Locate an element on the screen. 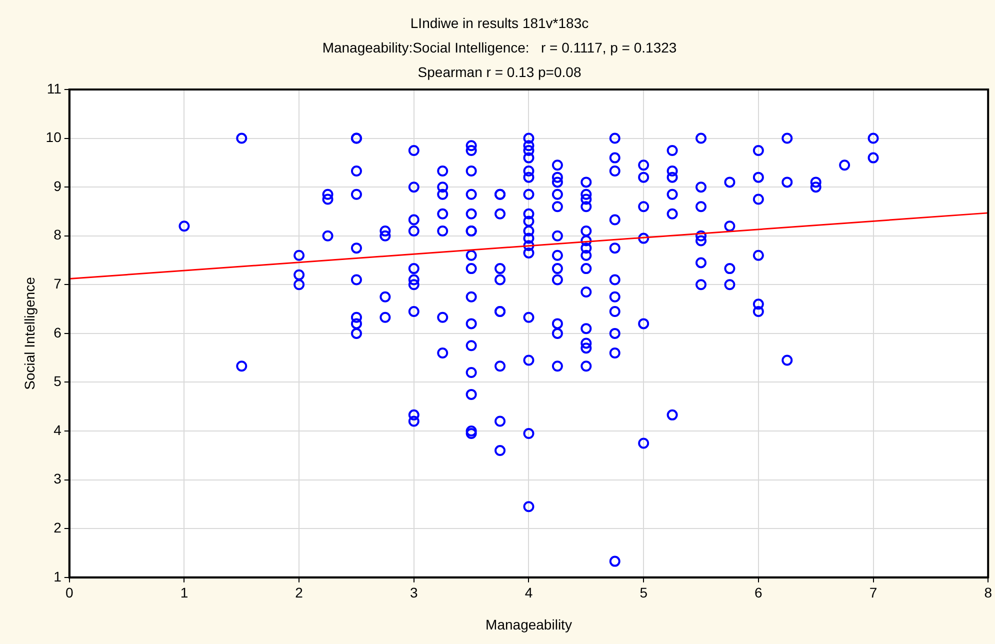  x-axis-title: Manageability is located at coordinates (529, 624).